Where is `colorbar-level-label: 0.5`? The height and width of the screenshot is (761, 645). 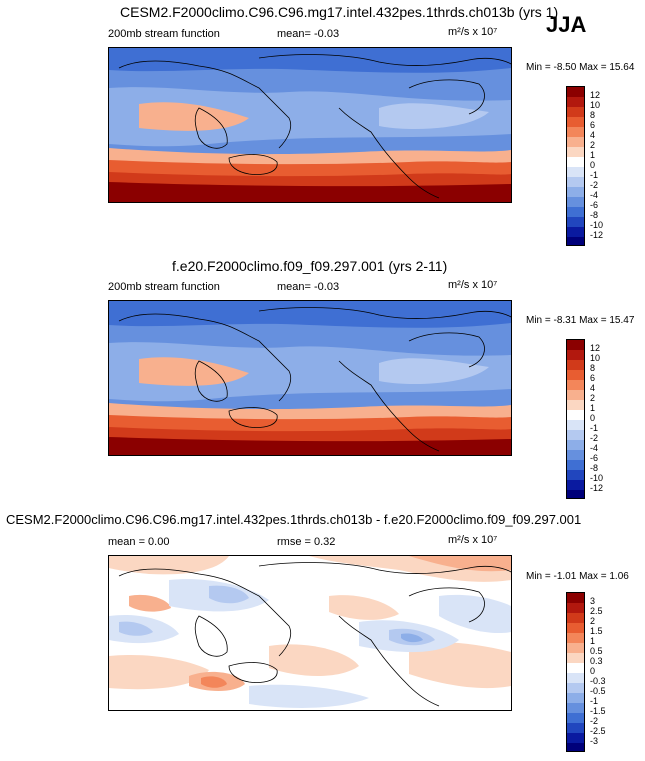 colorbar-level-label: 0.5 is located at coordinates (596, 651).